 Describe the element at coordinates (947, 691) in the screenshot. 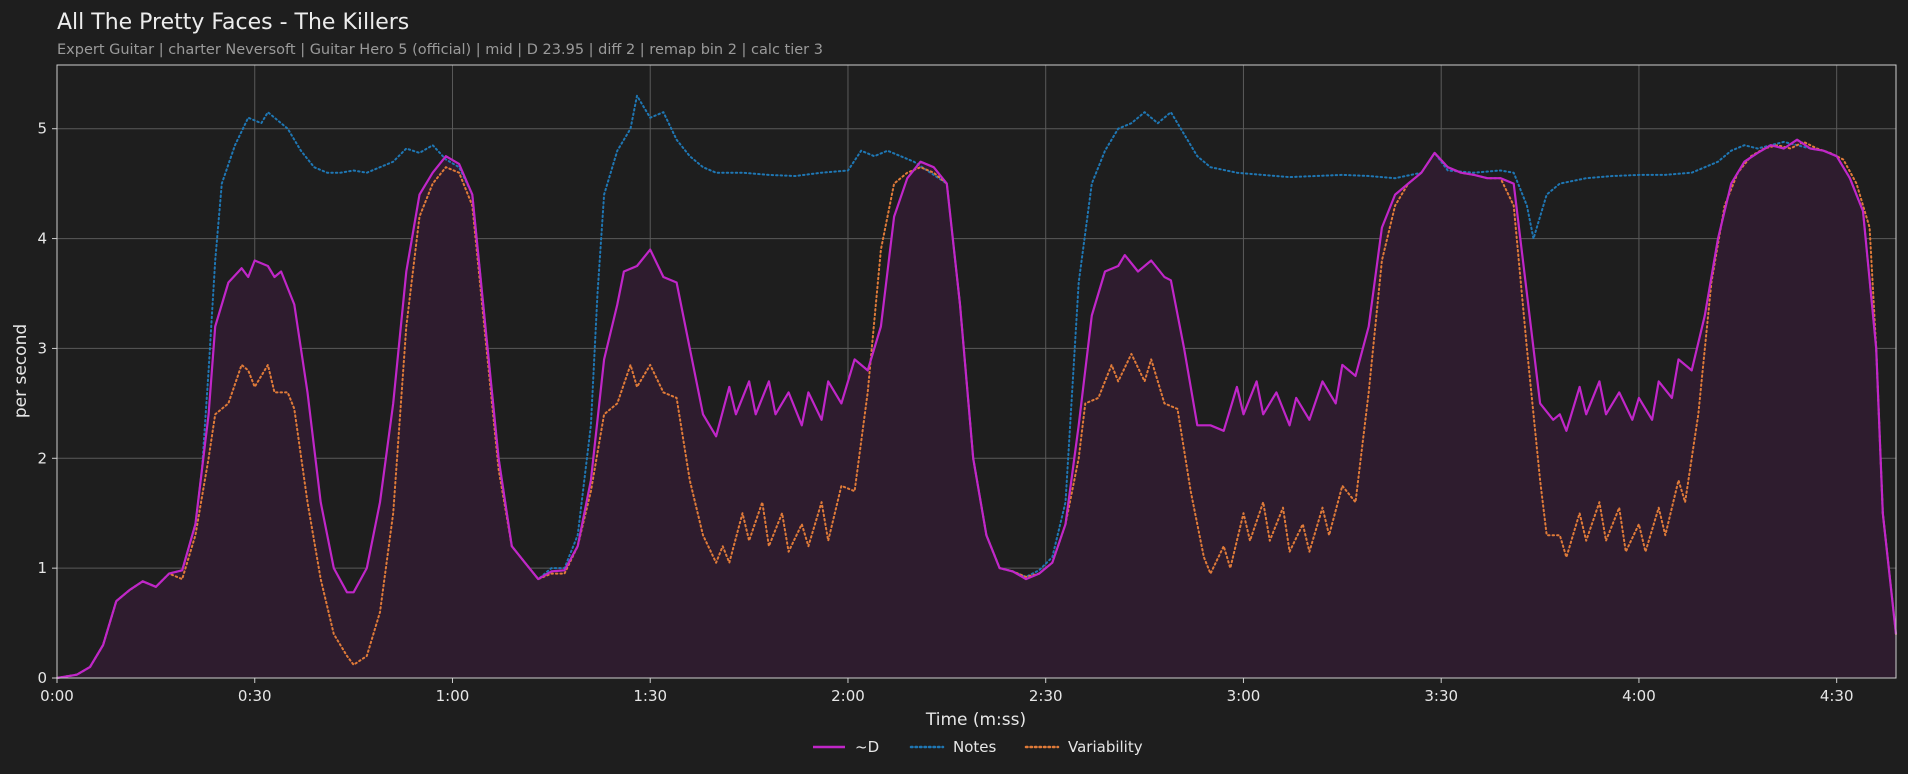

I see `x-axis-ticks: 0:00 0:30 1:00 1:30 2:00 2:30 3:00 3:30 4:00 4:30` at that location.